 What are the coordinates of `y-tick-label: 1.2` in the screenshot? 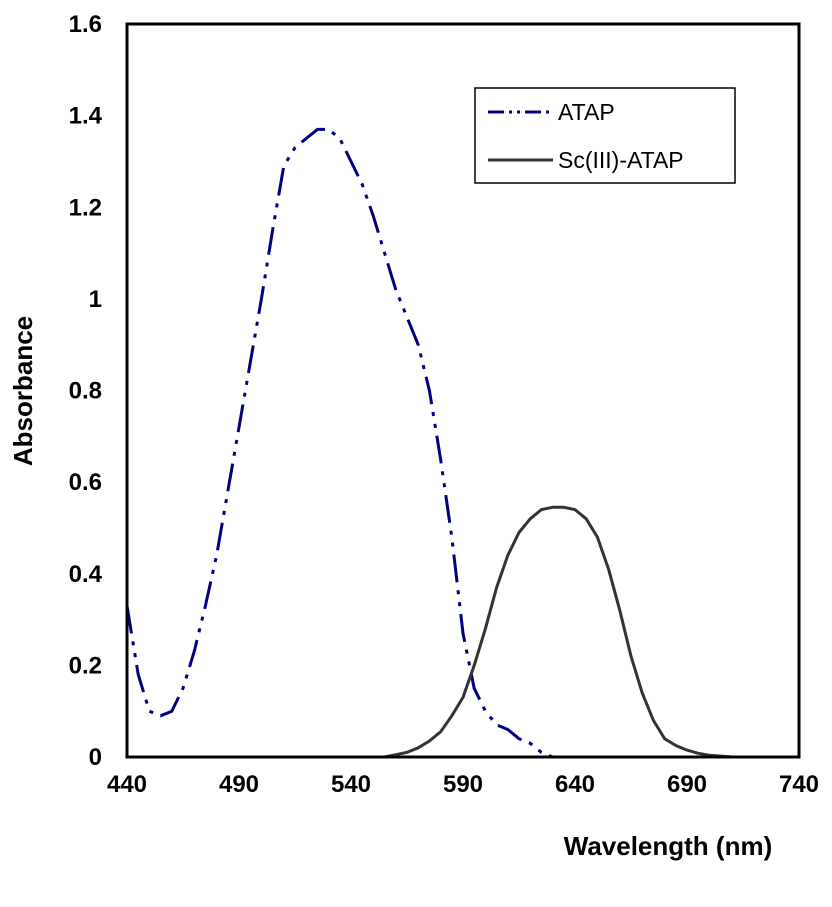 It's located at (85, 207).